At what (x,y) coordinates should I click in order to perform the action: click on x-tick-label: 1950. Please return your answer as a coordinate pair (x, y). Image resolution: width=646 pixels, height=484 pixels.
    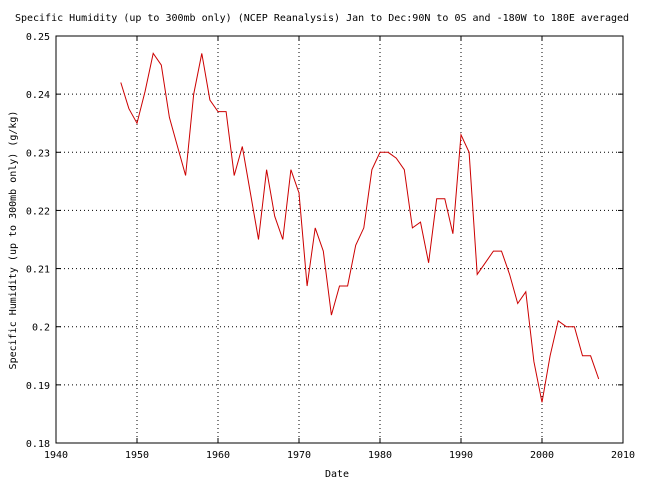
    Looking at the image, I should click on (137, 455).